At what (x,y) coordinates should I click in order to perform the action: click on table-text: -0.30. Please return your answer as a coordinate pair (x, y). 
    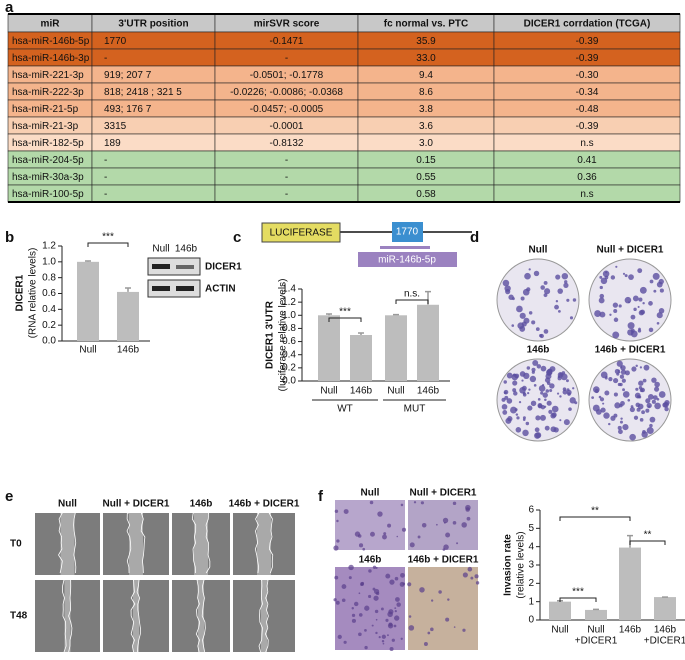
    Looking at the image, I should click on (587, 75).